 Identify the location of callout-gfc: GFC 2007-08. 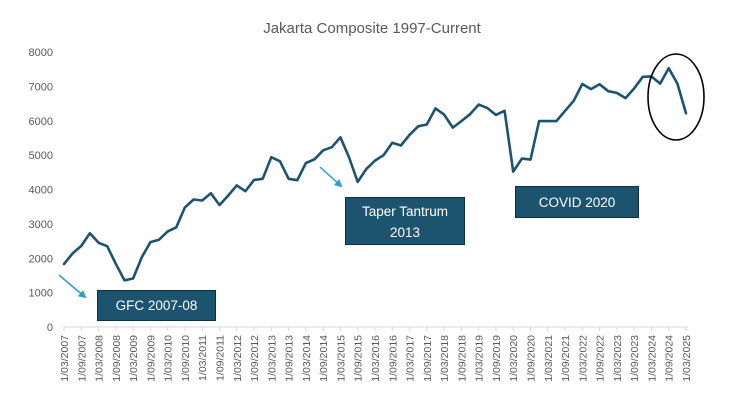
(156, 305).